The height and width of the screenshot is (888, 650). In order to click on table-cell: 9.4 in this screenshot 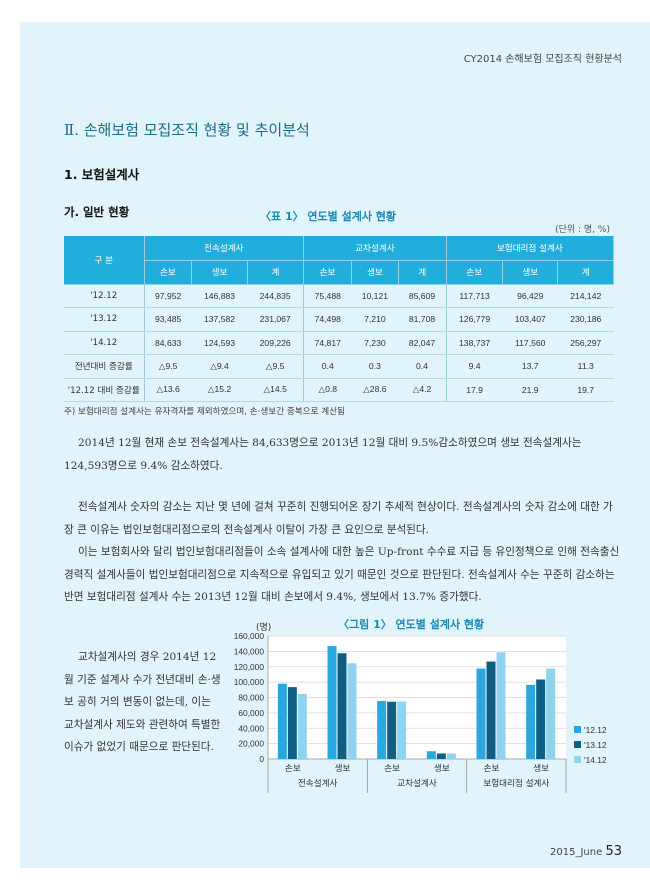, I will do `click(474, 366)`.